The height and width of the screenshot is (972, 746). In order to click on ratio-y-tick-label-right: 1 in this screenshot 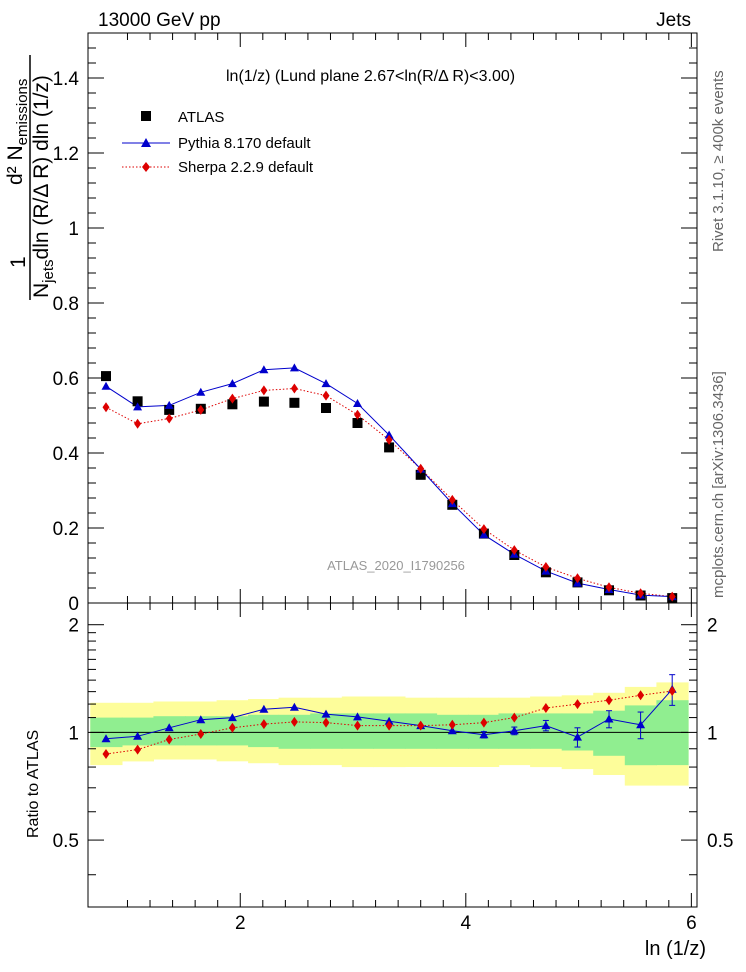, I will do `click(712, 733)`.